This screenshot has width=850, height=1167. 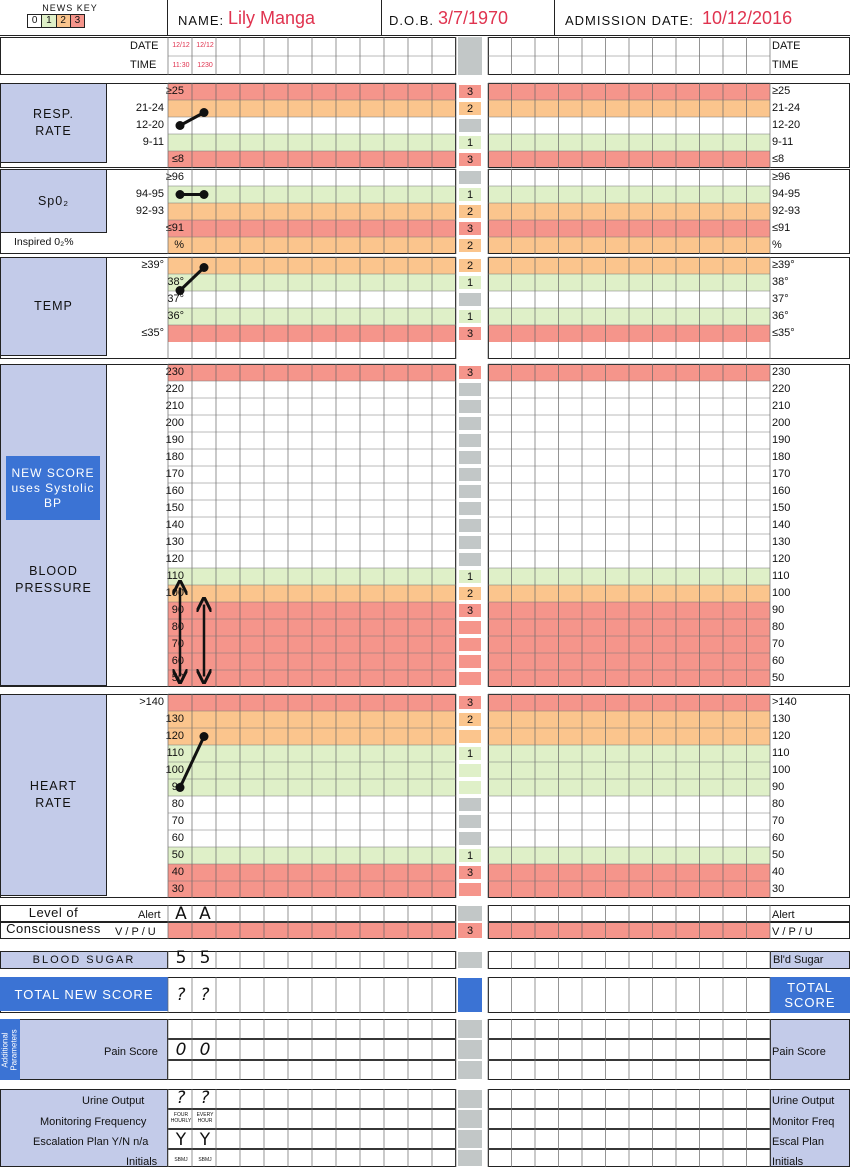 What do you see at coordinates (70, 8) in the screenshot?
I see `news-key-label: NEWS KEY` at bounding box center [70, 8].